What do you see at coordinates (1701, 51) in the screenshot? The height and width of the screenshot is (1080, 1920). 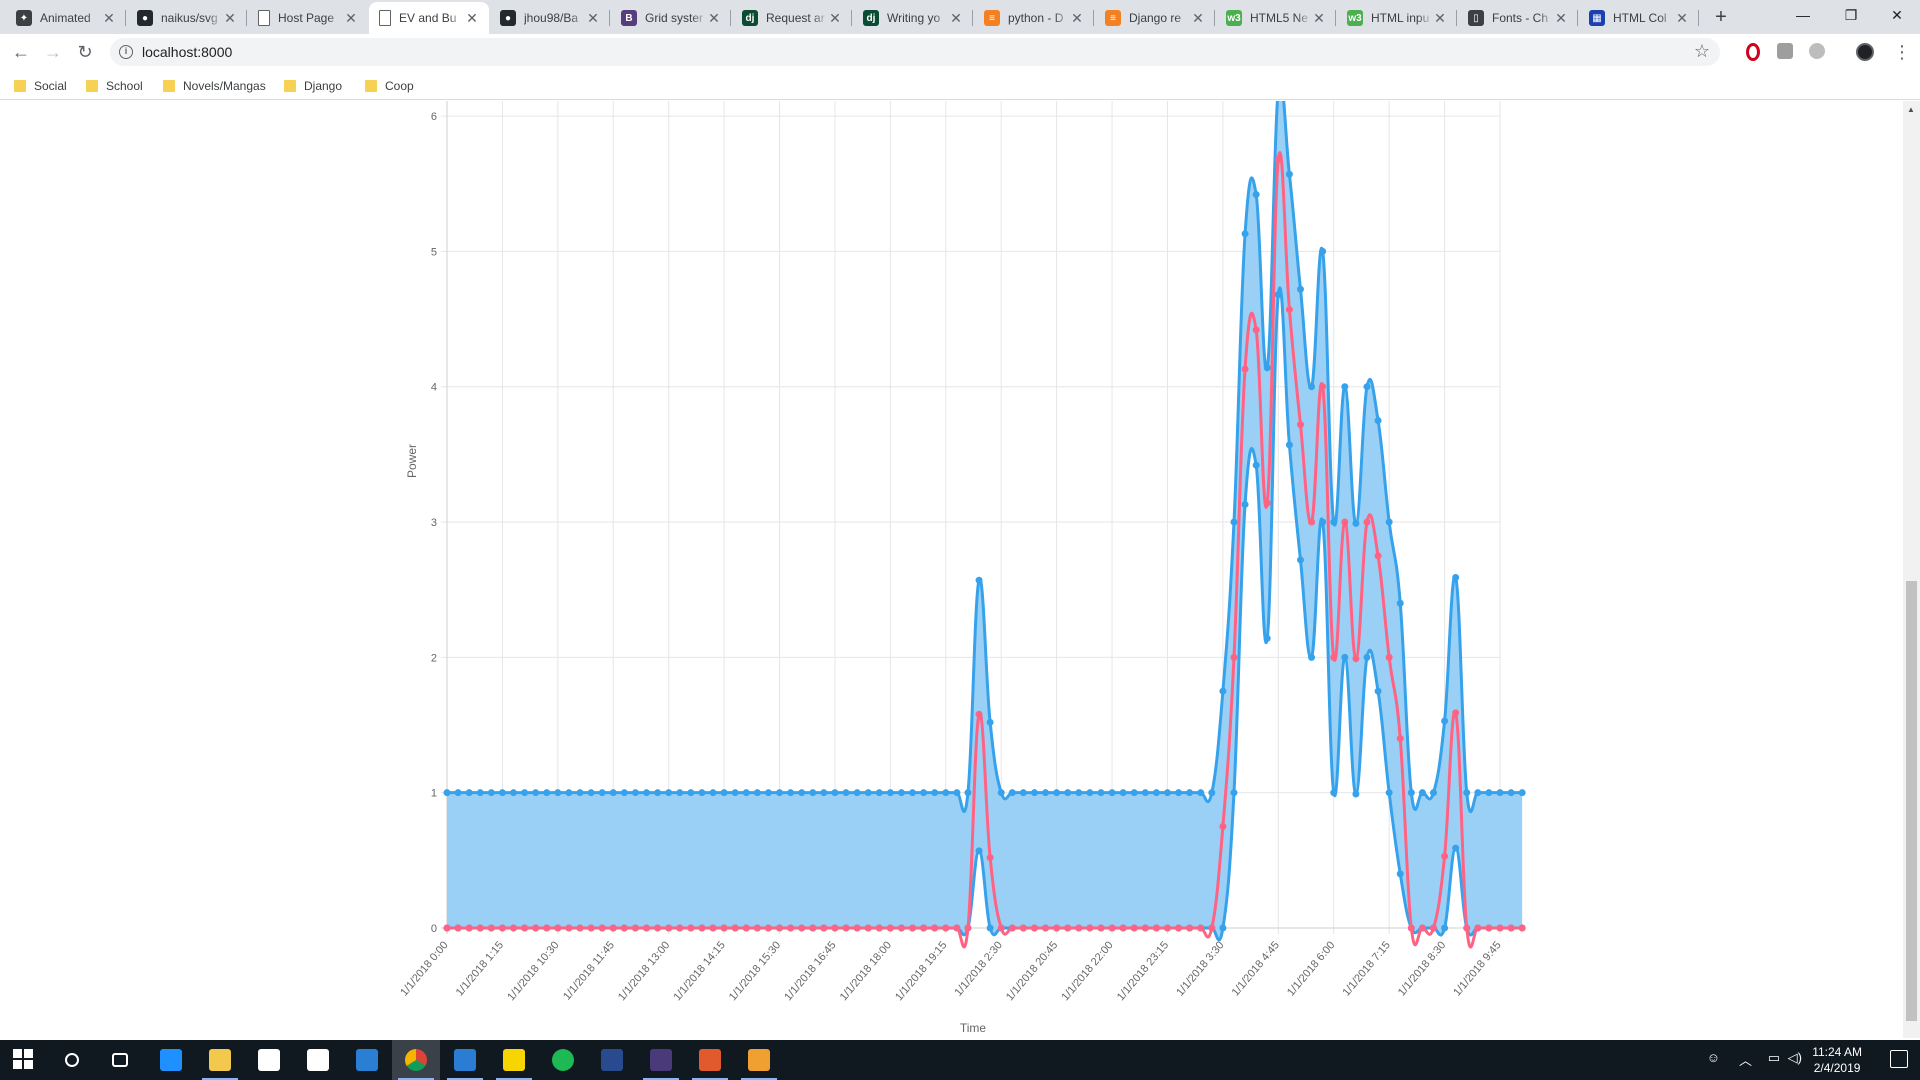 I see `bookmark-star-icon: ☆` at bounding box center [1701, 51].